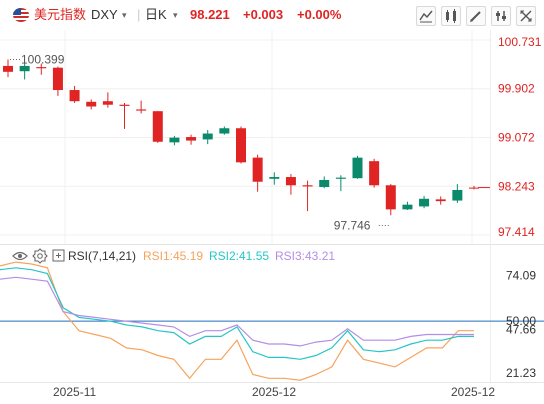 This screenshot has width=544, height=404. Describe the element at coordinates (516, 232) in the screenshot. I see `price-axis-label: 97.414` at that location.